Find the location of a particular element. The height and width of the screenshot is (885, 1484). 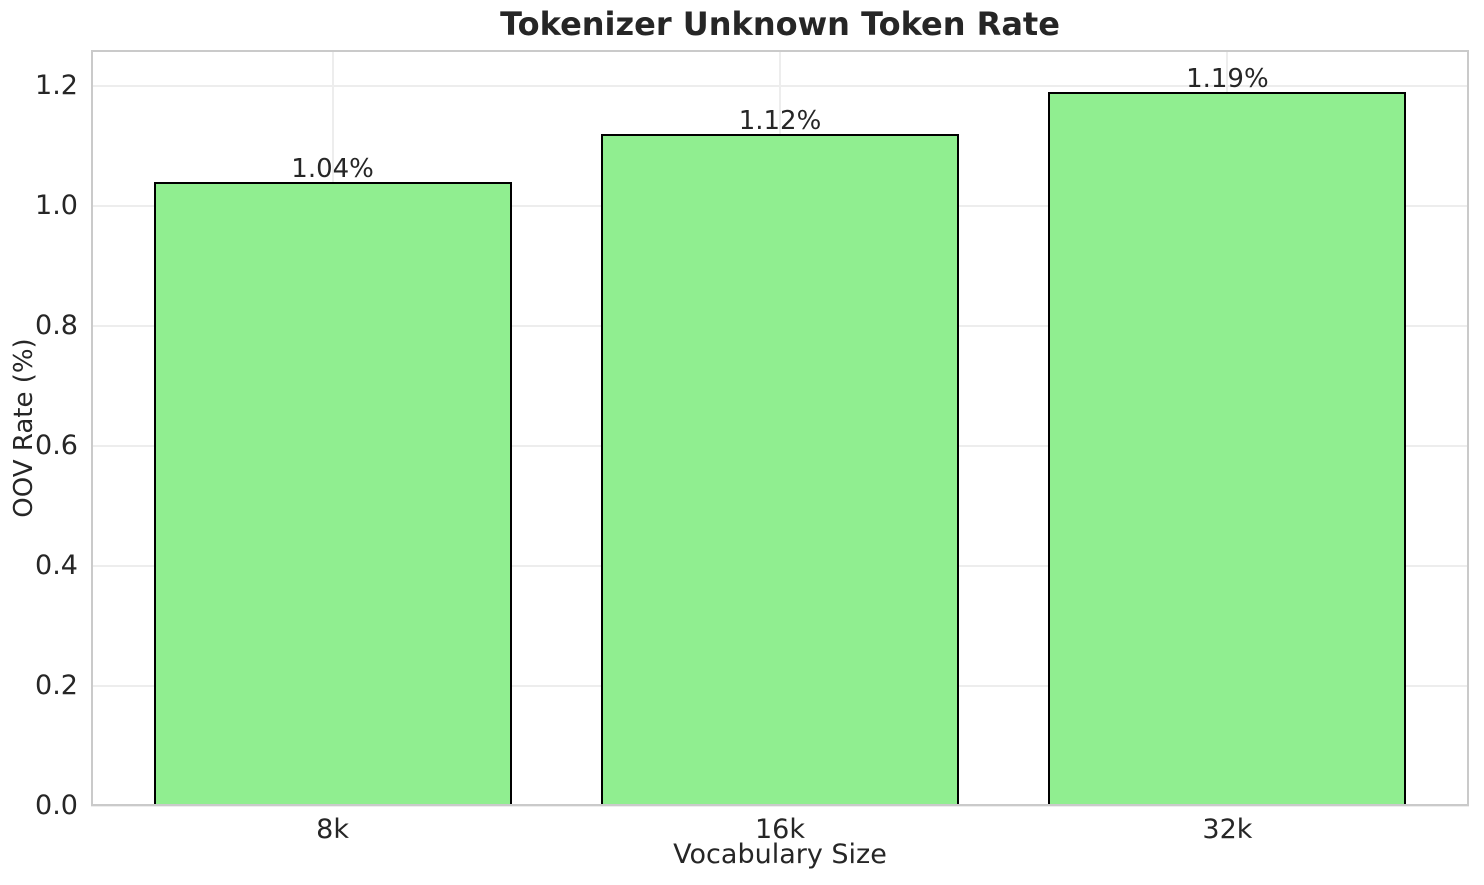

y-gridline is located at coordinates (780, 806).